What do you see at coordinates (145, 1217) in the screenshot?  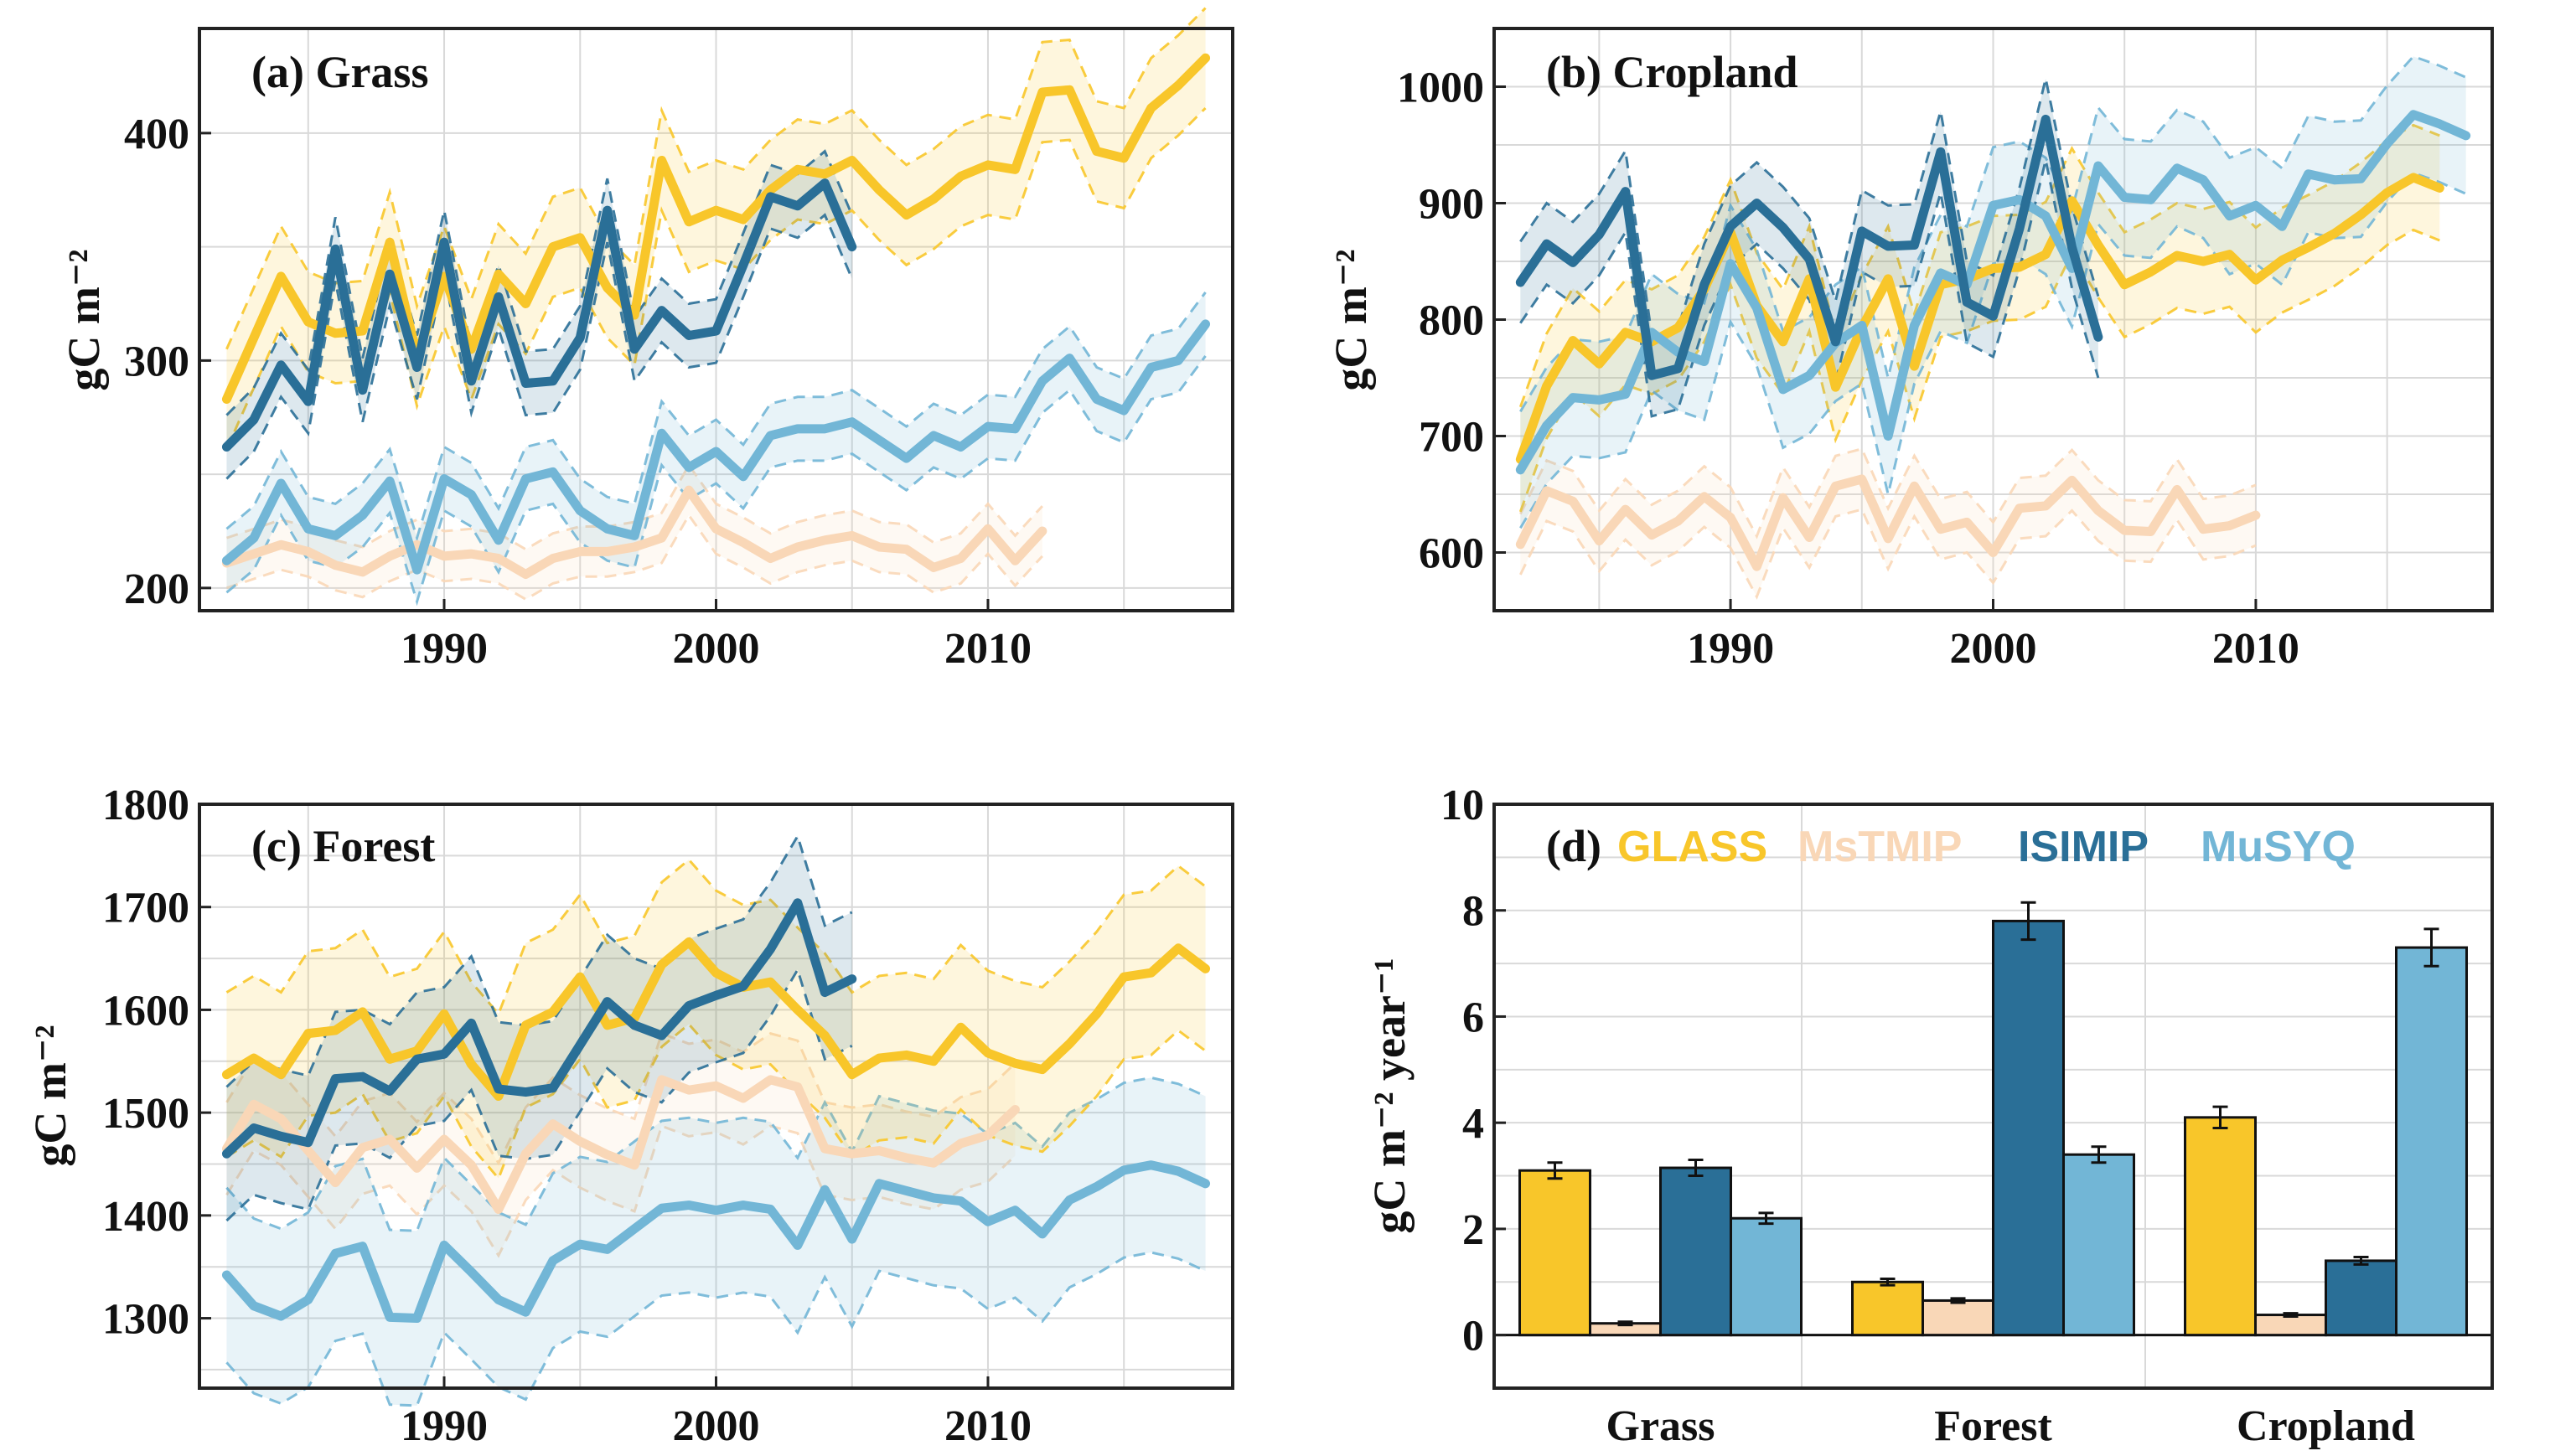 I see `y-tick-label: 1400` at bounding box center [145, 1217].